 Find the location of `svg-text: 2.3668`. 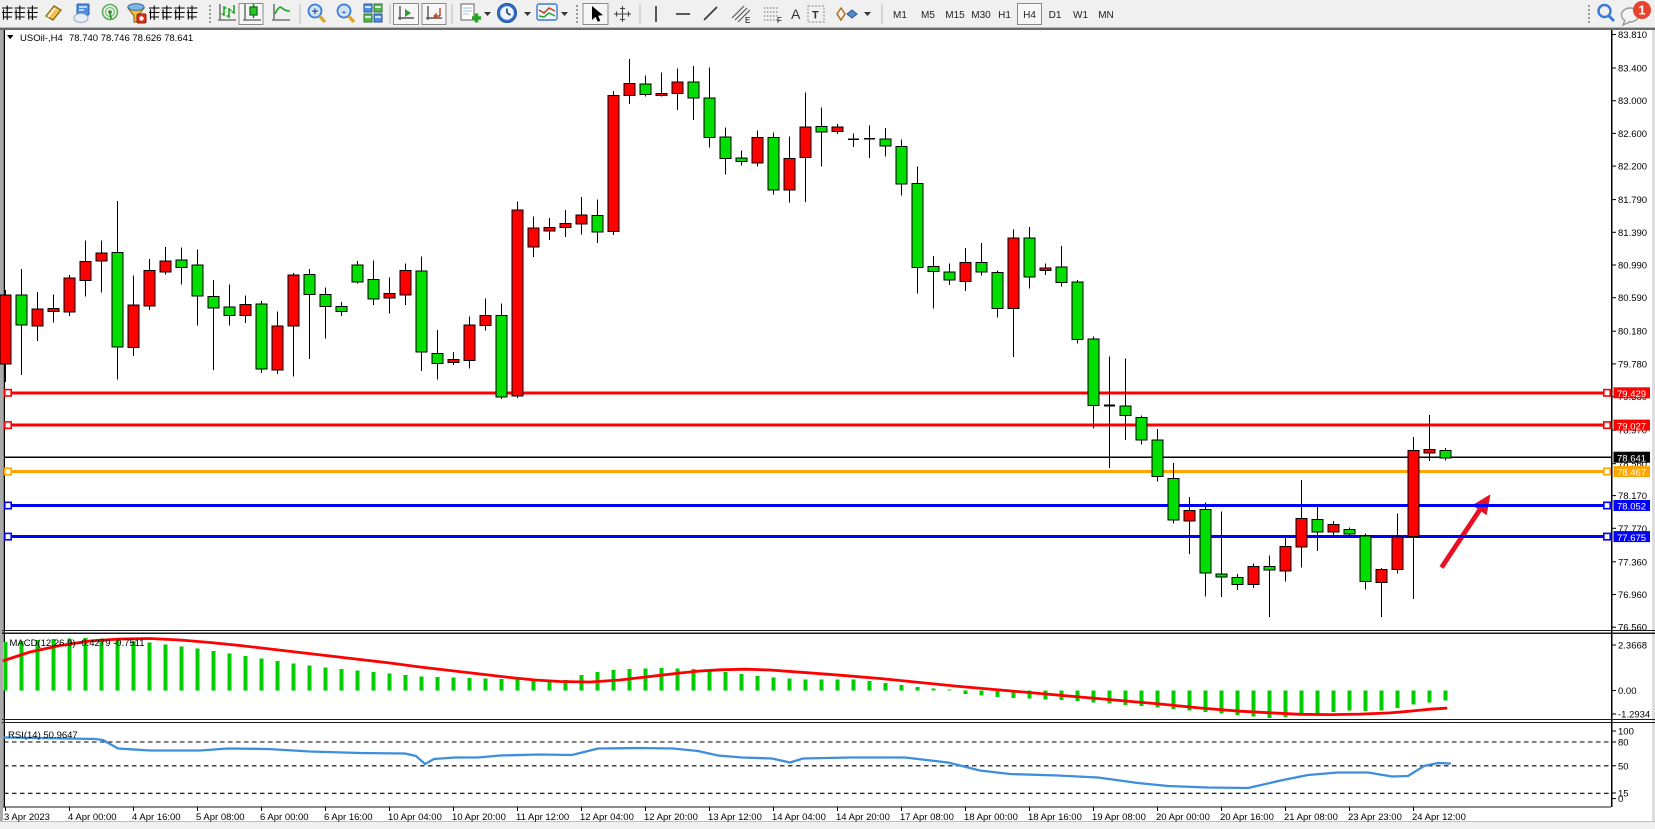

svg-text: 2.3668 is located at coordinates (1632, 646).